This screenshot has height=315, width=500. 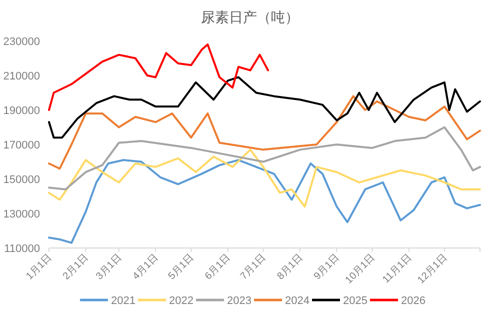 I want to click on legend-label: 2025, so click(x=355, y=301).